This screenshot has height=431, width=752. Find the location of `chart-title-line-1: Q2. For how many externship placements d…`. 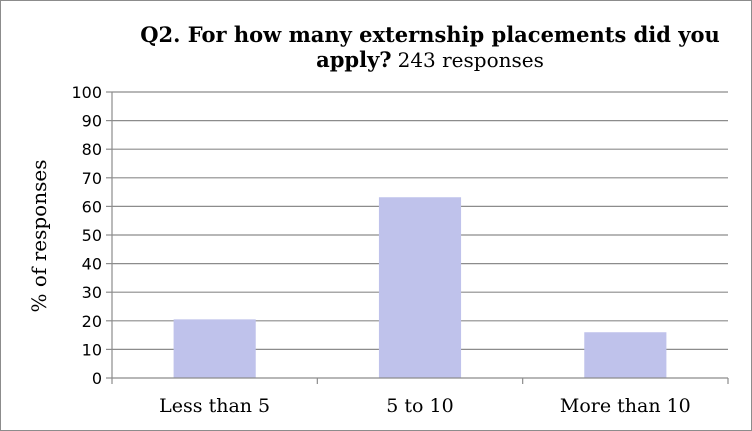

chart-title-line-1: Q2. For how many externship placements d… is located at coordinates (430, 34).